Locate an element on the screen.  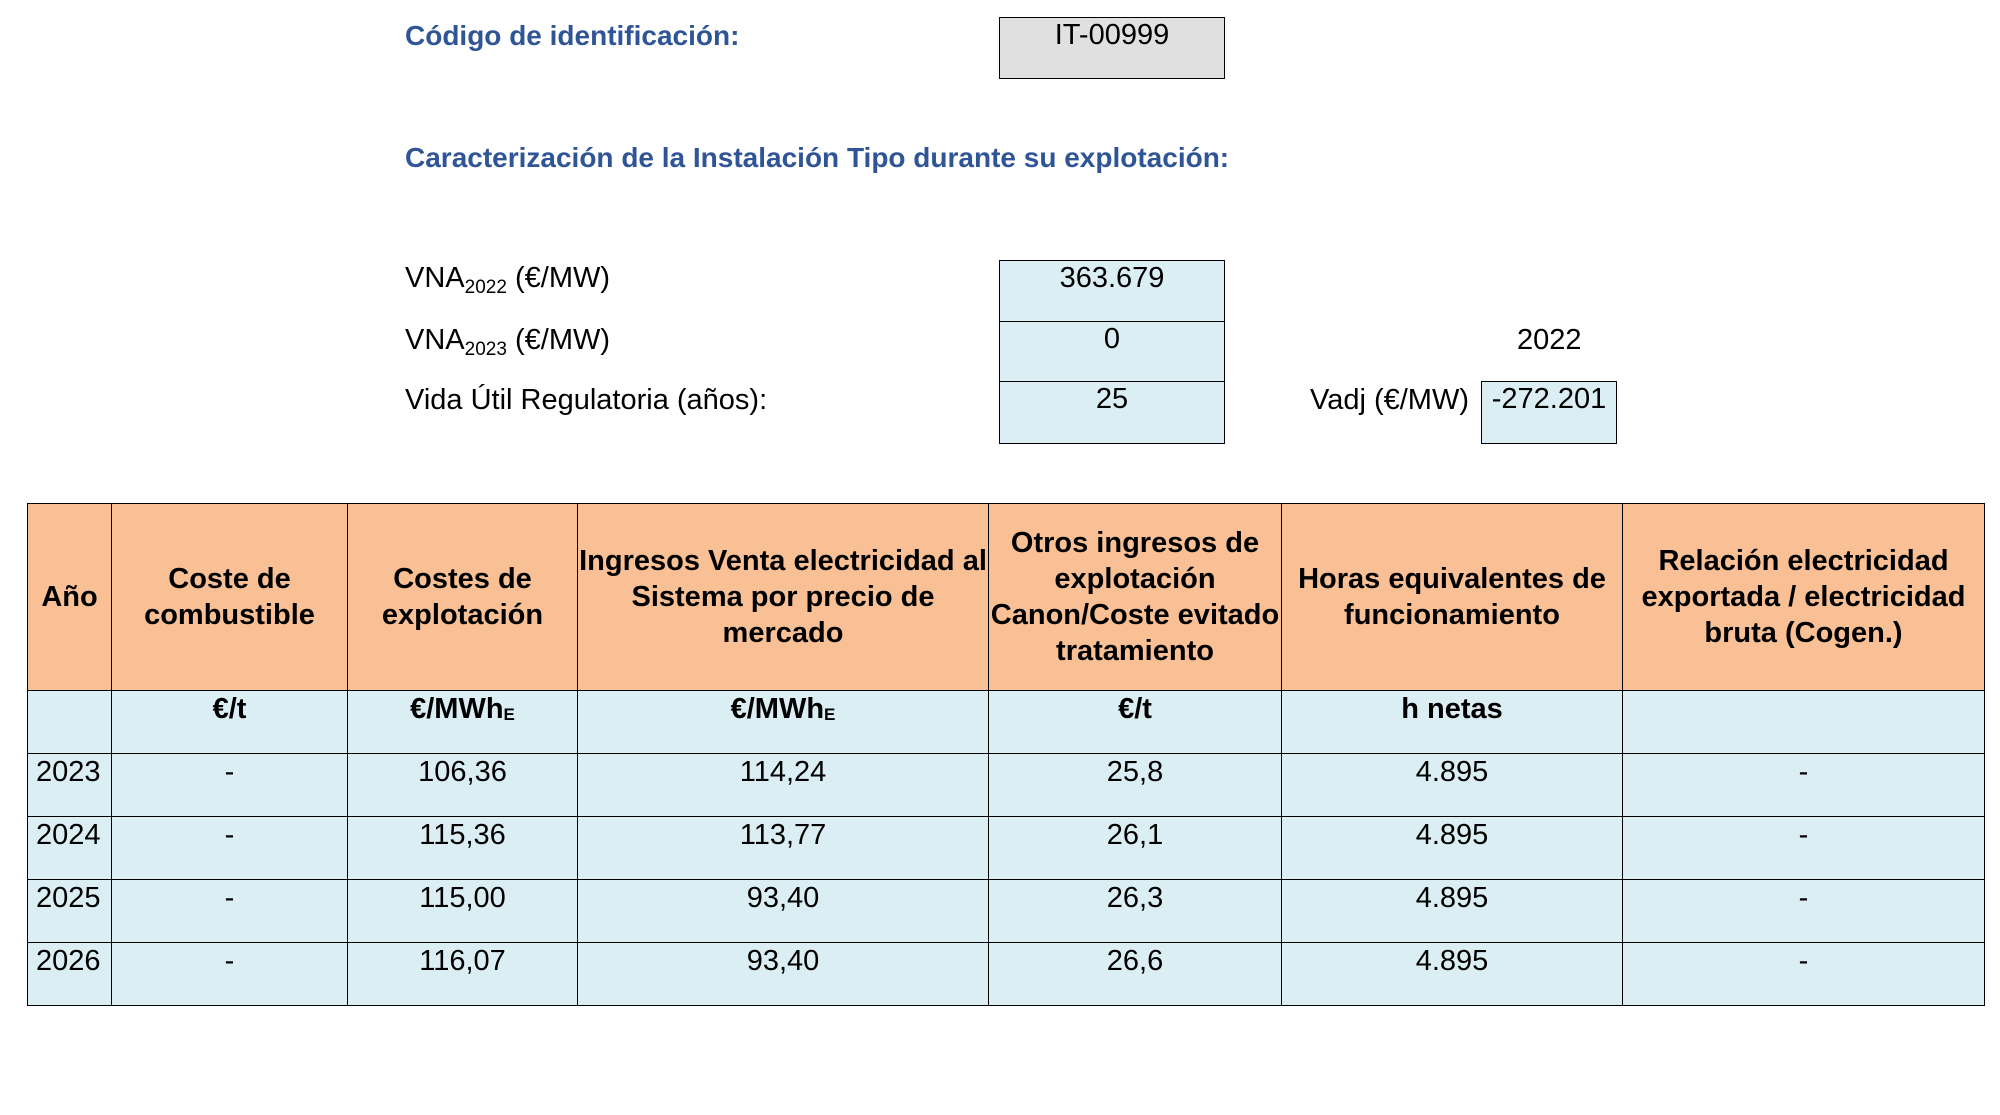
cell-year: 2023 is located at coordinates (69, 785).